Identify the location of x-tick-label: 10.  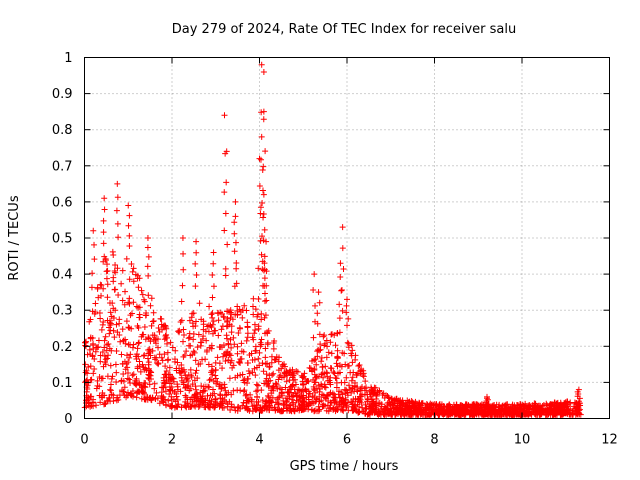
(522, 440).